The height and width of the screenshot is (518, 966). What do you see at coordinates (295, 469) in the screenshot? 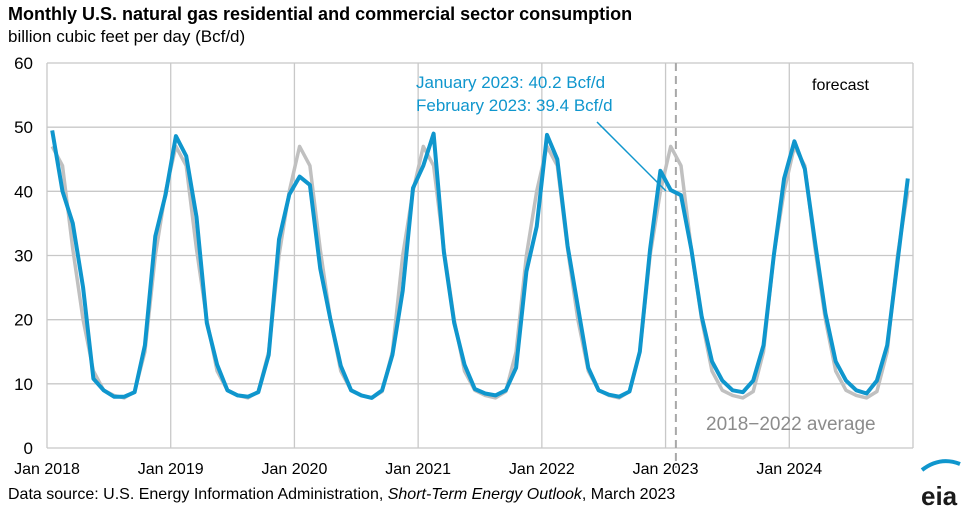
I see `x-tick-label: Jan 2020` at bounding box center [295, 469].